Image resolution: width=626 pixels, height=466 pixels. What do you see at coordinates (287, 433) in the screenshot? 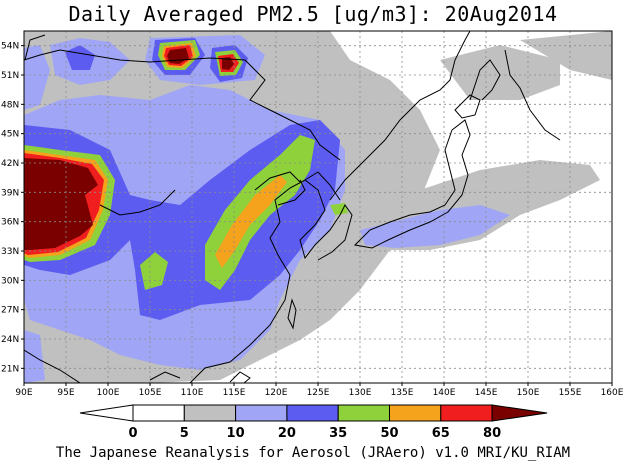
I see `colorbar-level-label: 20` at bounding box center [287, 433].